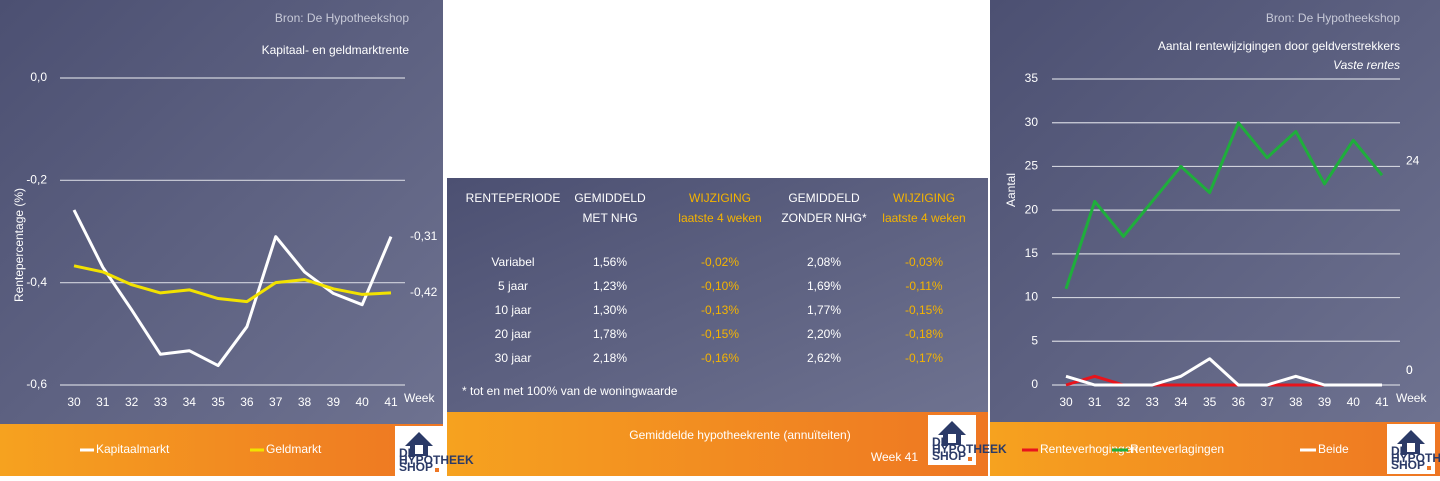 The height and width of the screenshot is (481, 1440). I want to click on table-cell: 2,62%, so click(824, 358).